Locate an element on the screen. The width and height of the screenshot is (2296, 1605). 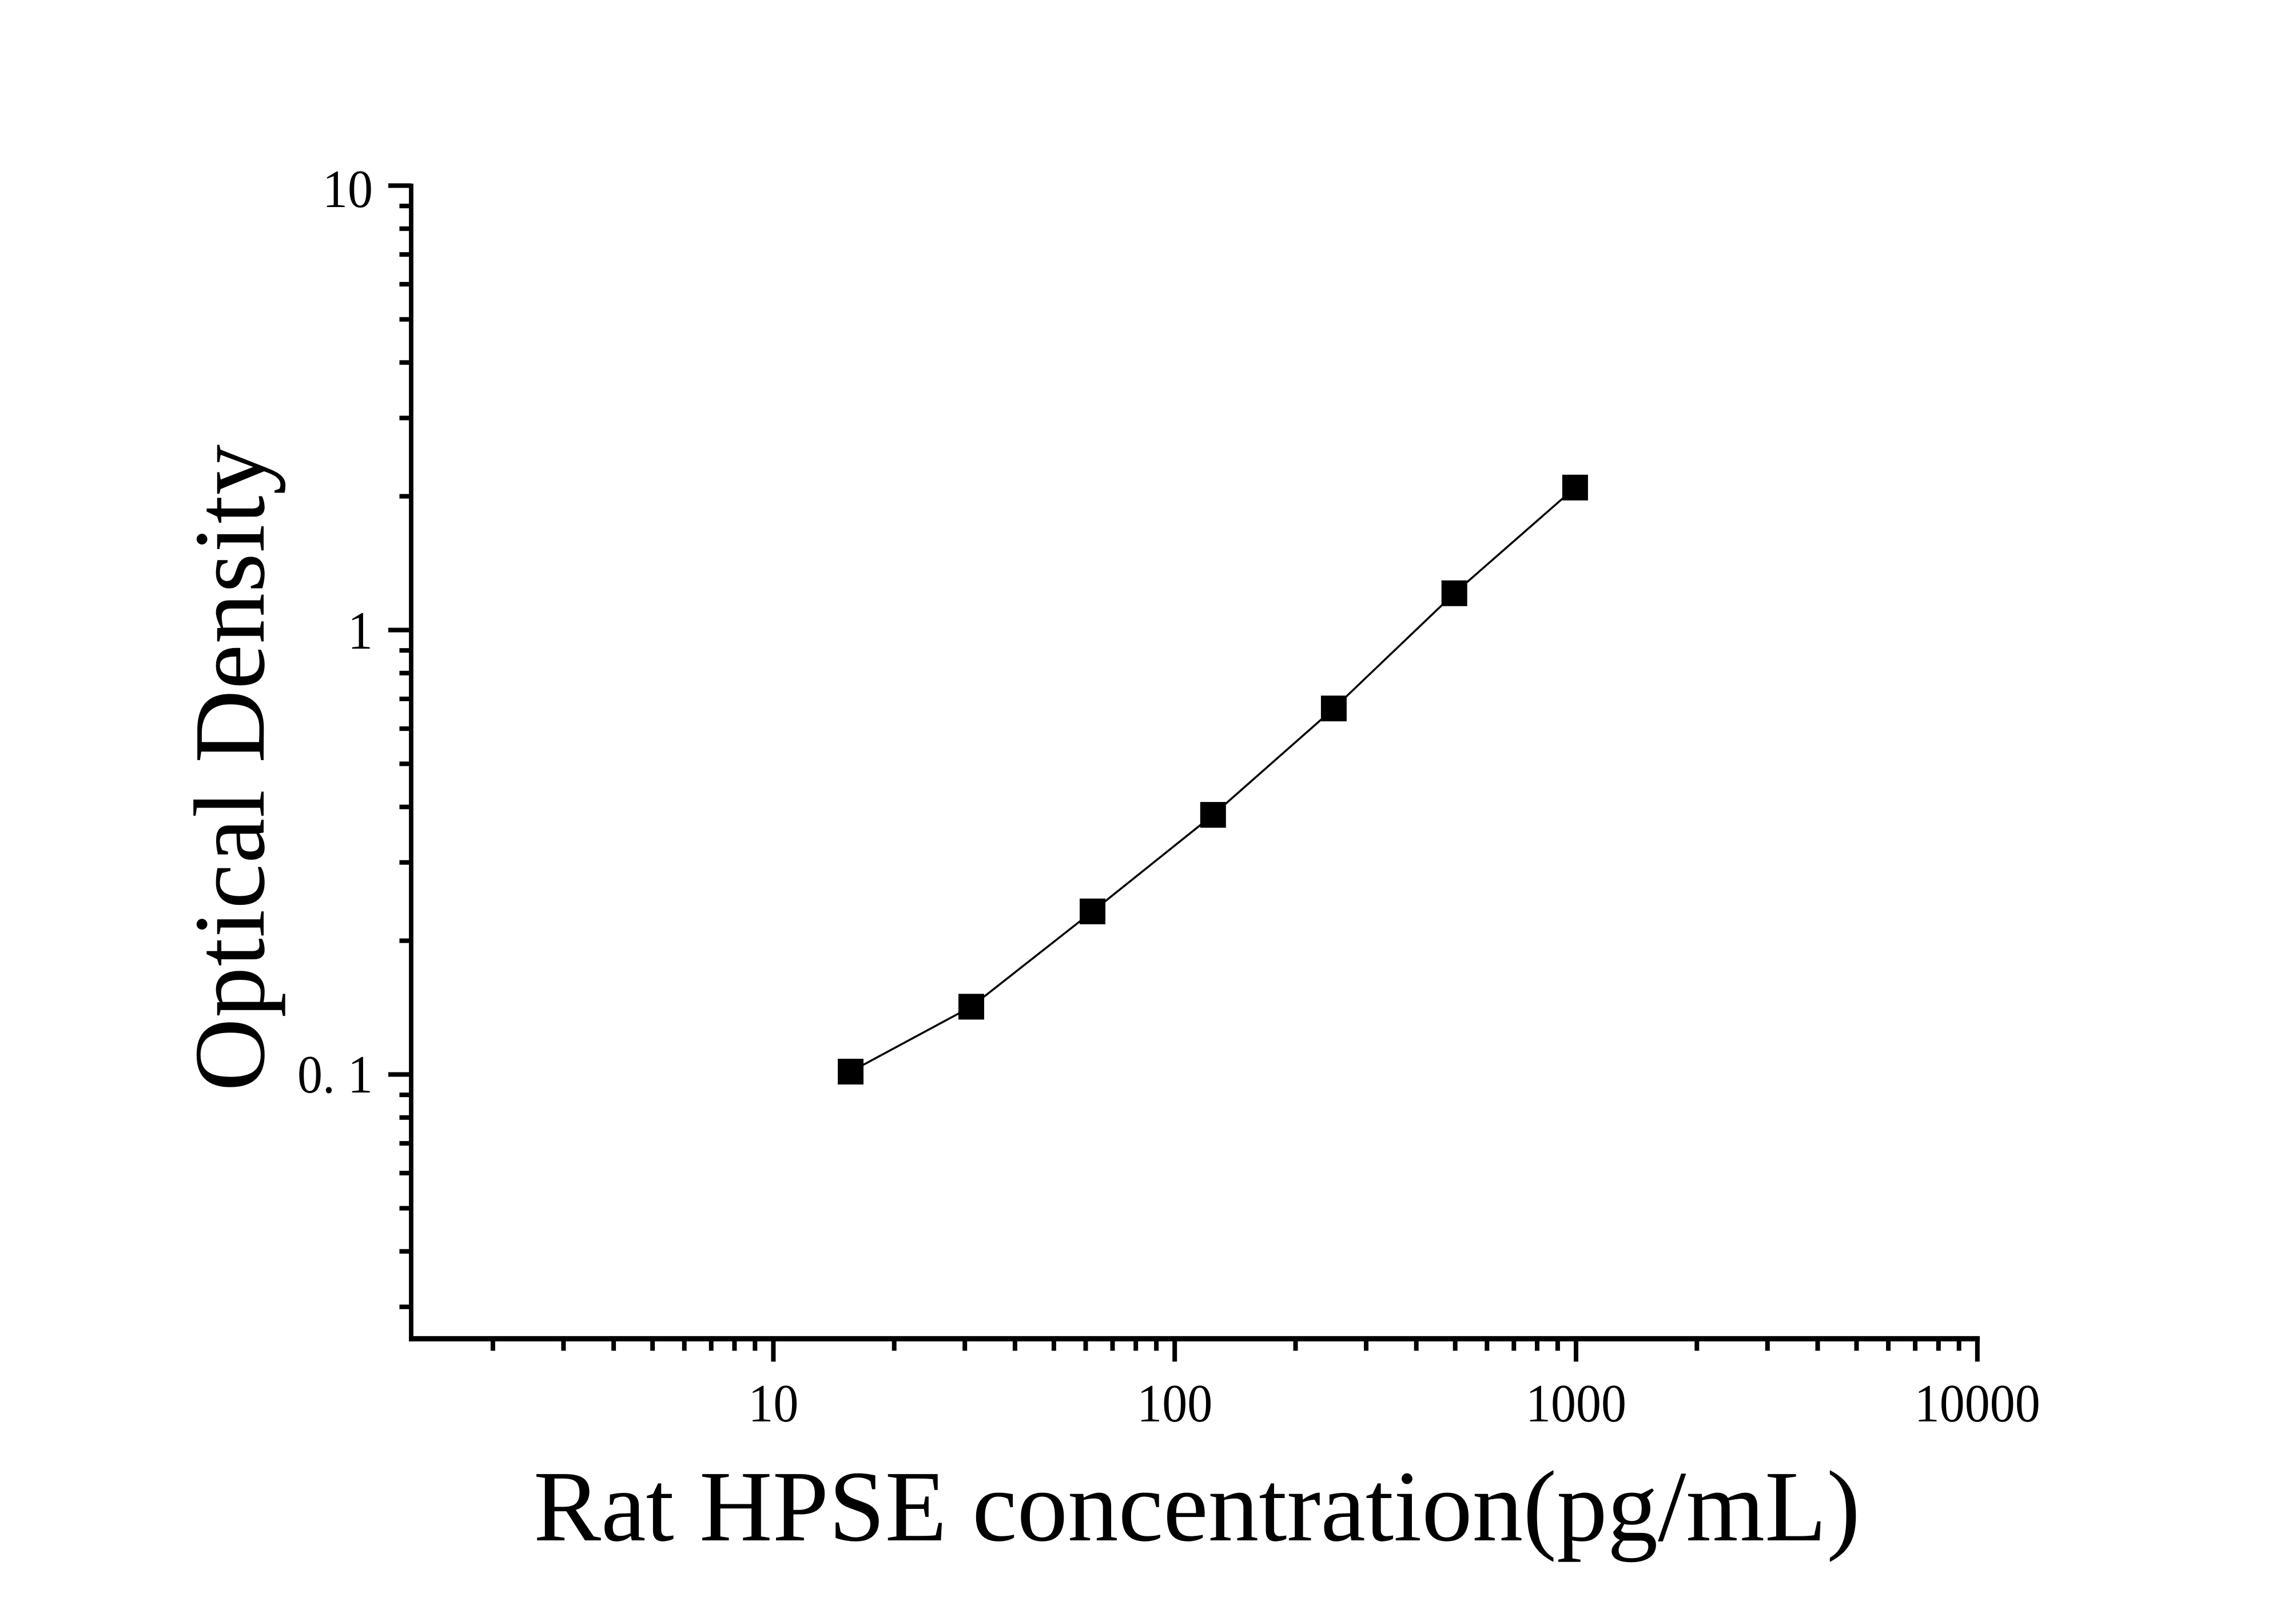
svg-text: 1000 is located at coordinates (1576, 1403).